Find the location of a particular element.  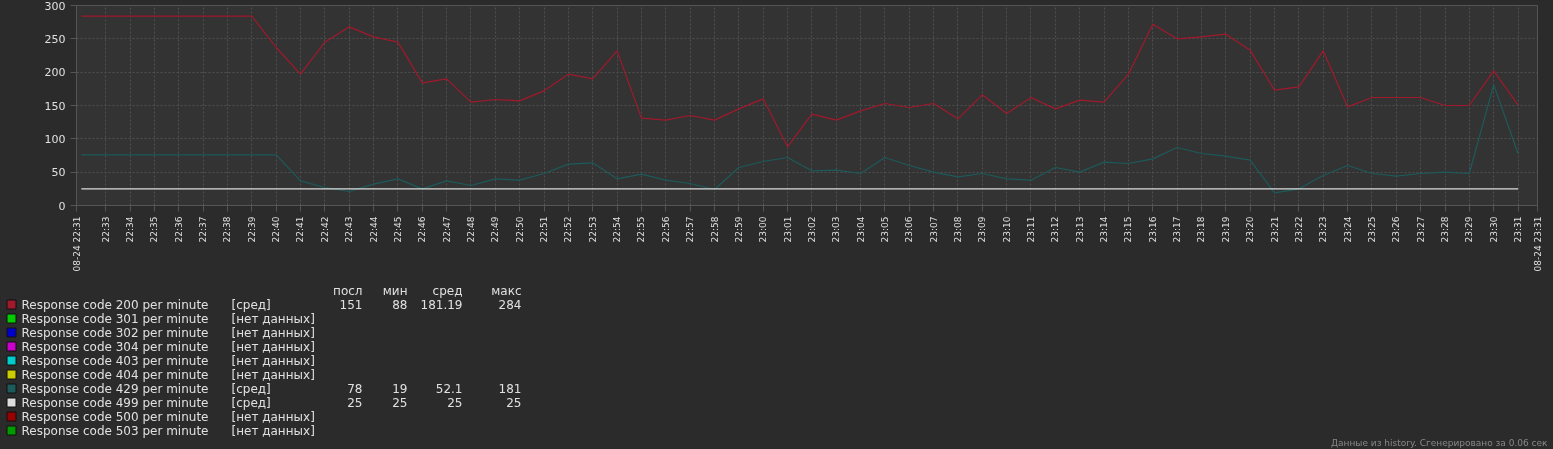

y-tick-label: 100 is located at coordinates (55, 139).